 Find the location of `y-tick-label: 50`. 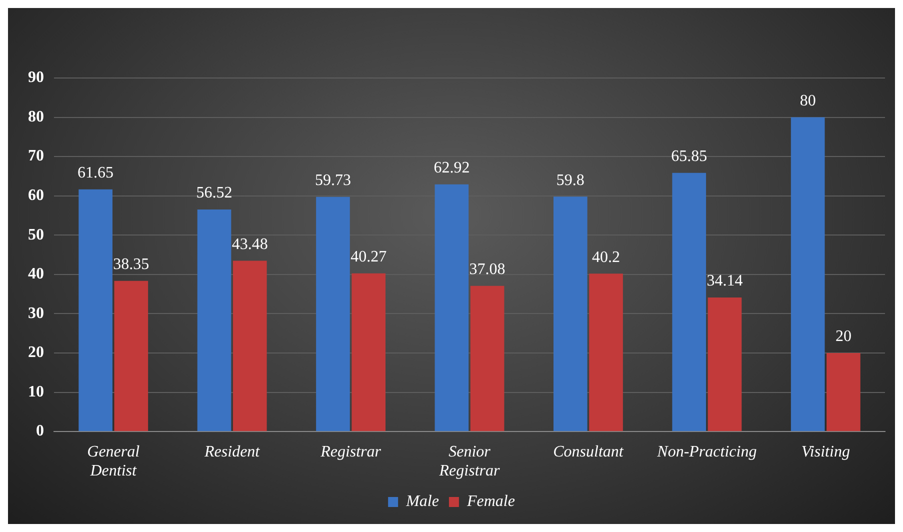

y-tick-label: 50 is located at coordinates (36, 235).